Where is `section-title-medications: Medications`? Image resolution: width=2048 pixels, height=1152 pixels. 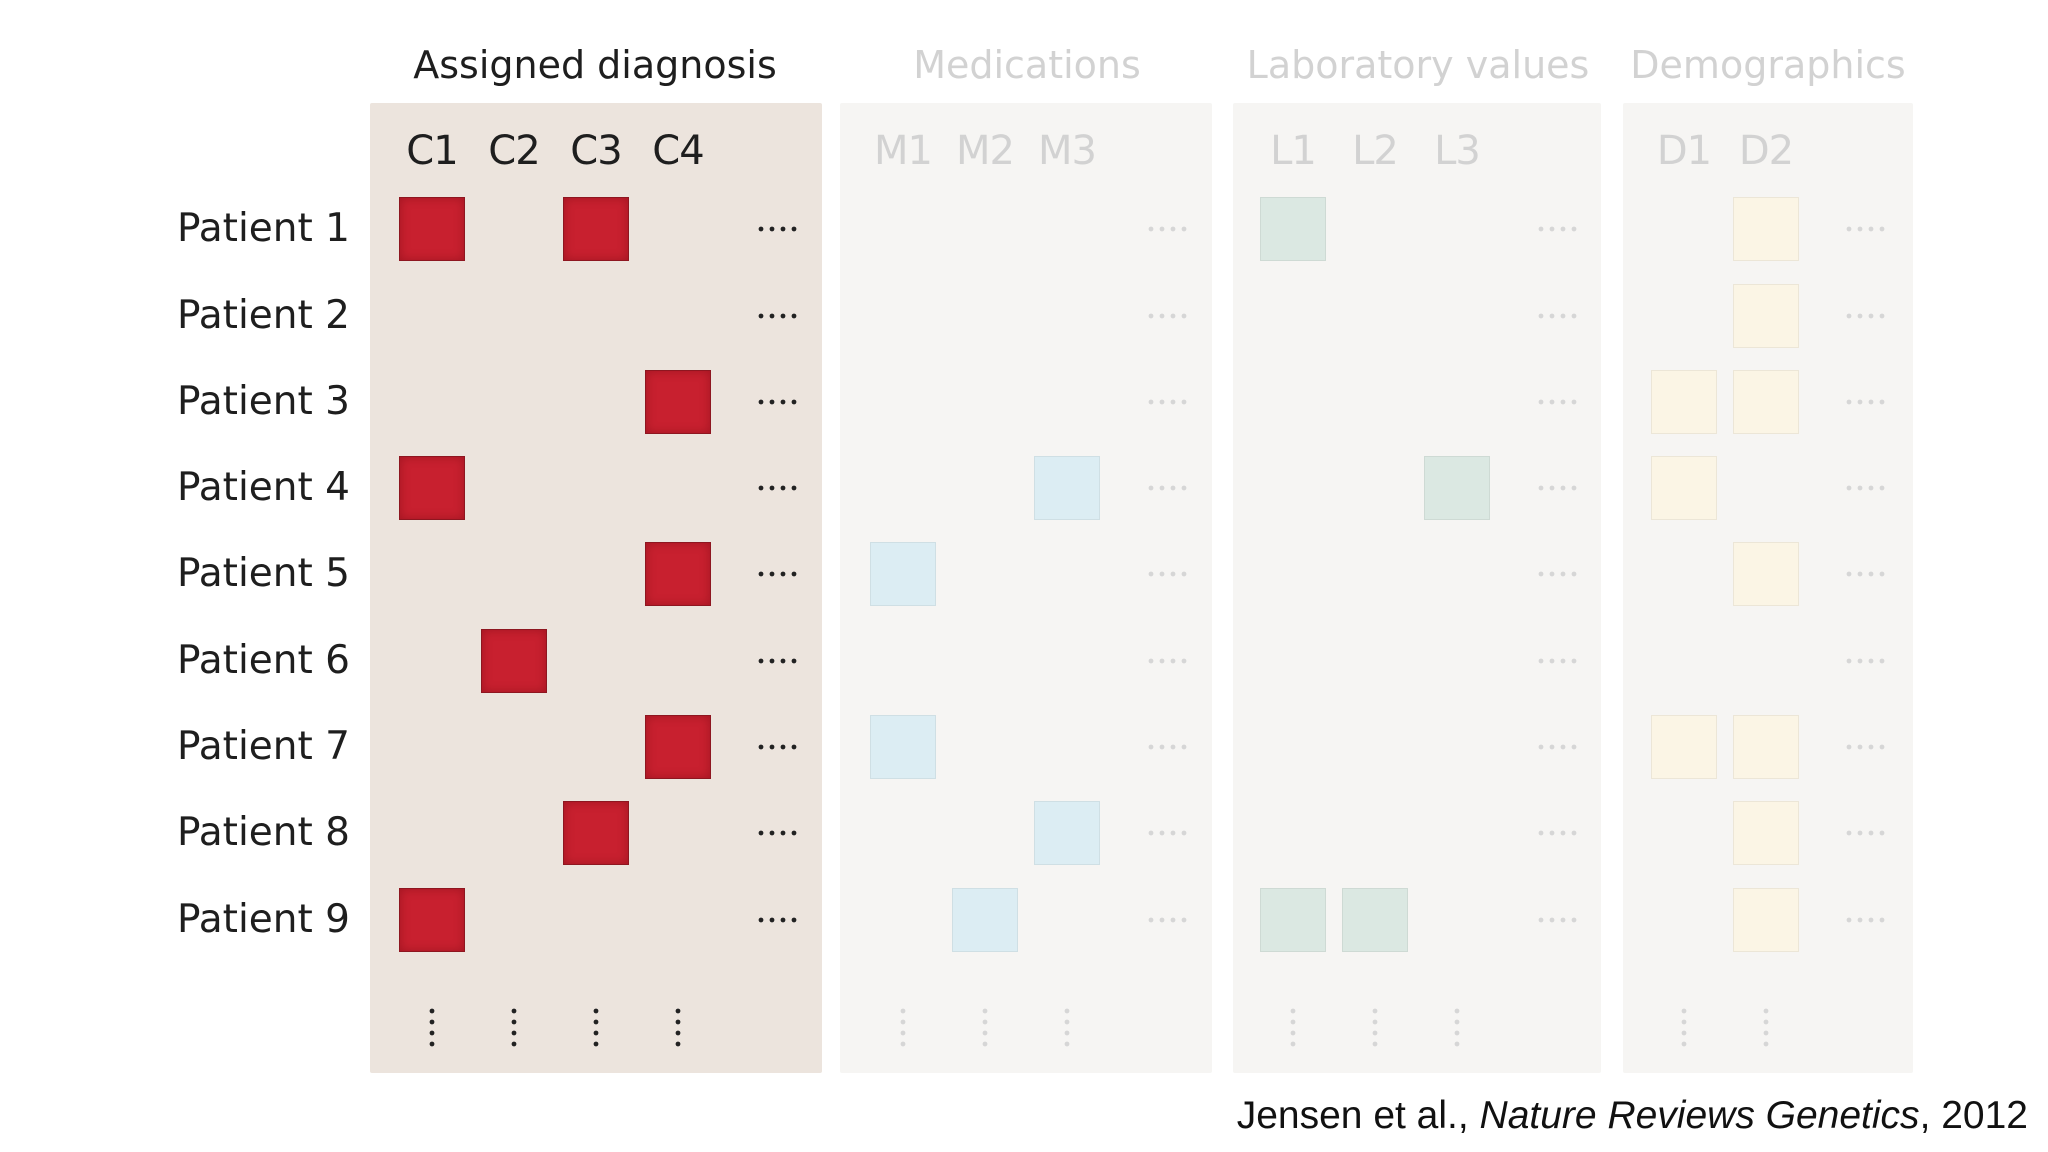 section-title-medications: Medications is located at coordinates (1027, 65).